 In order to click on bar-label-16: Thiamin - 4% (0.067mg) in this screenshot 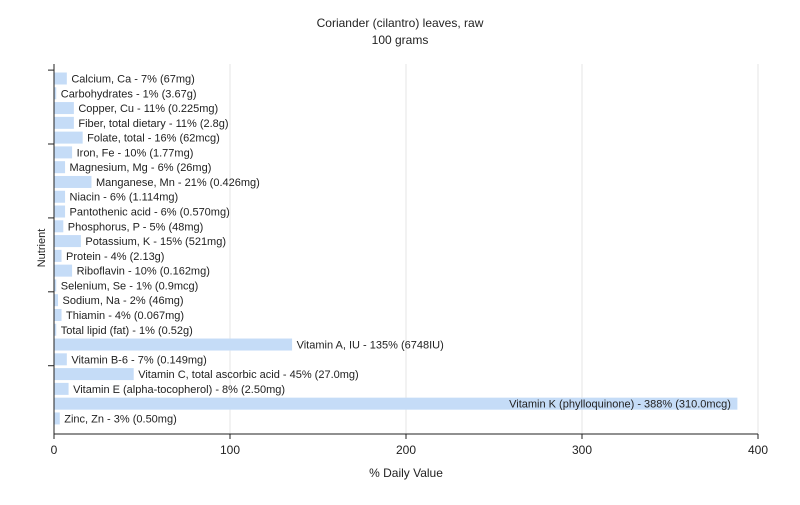, I will do `click(125, 316)`.